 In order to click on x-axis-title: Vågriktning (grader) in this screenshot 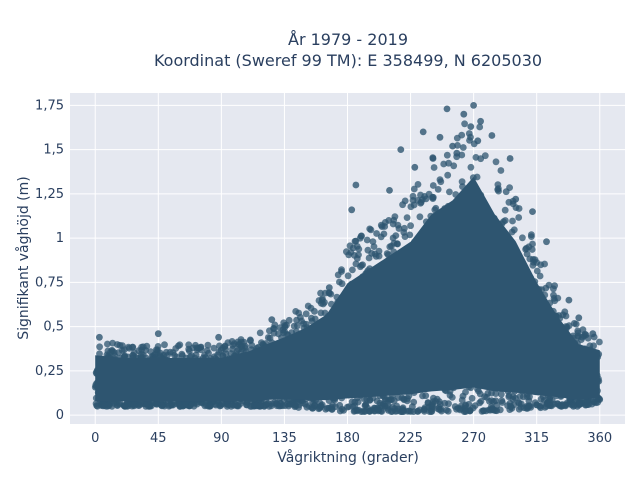, I will do `click(348, 457)`.